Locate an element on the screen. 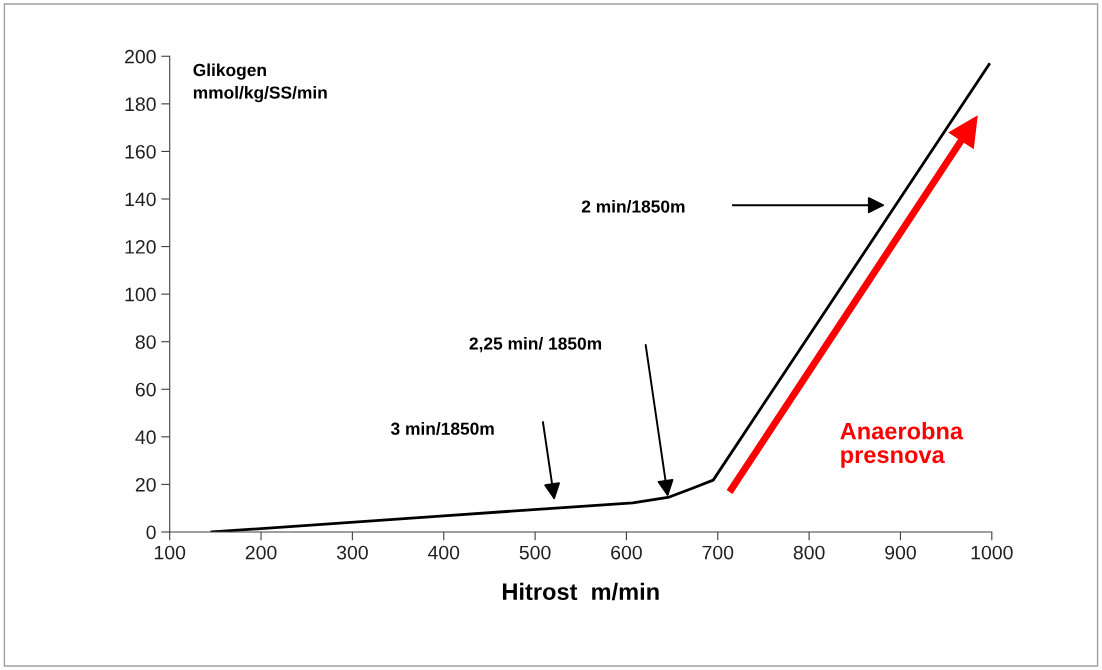 Image resolution: width=1102 pixels, height=670 pixels. x-tick-label: 200 is located at coordinates (261, 552).